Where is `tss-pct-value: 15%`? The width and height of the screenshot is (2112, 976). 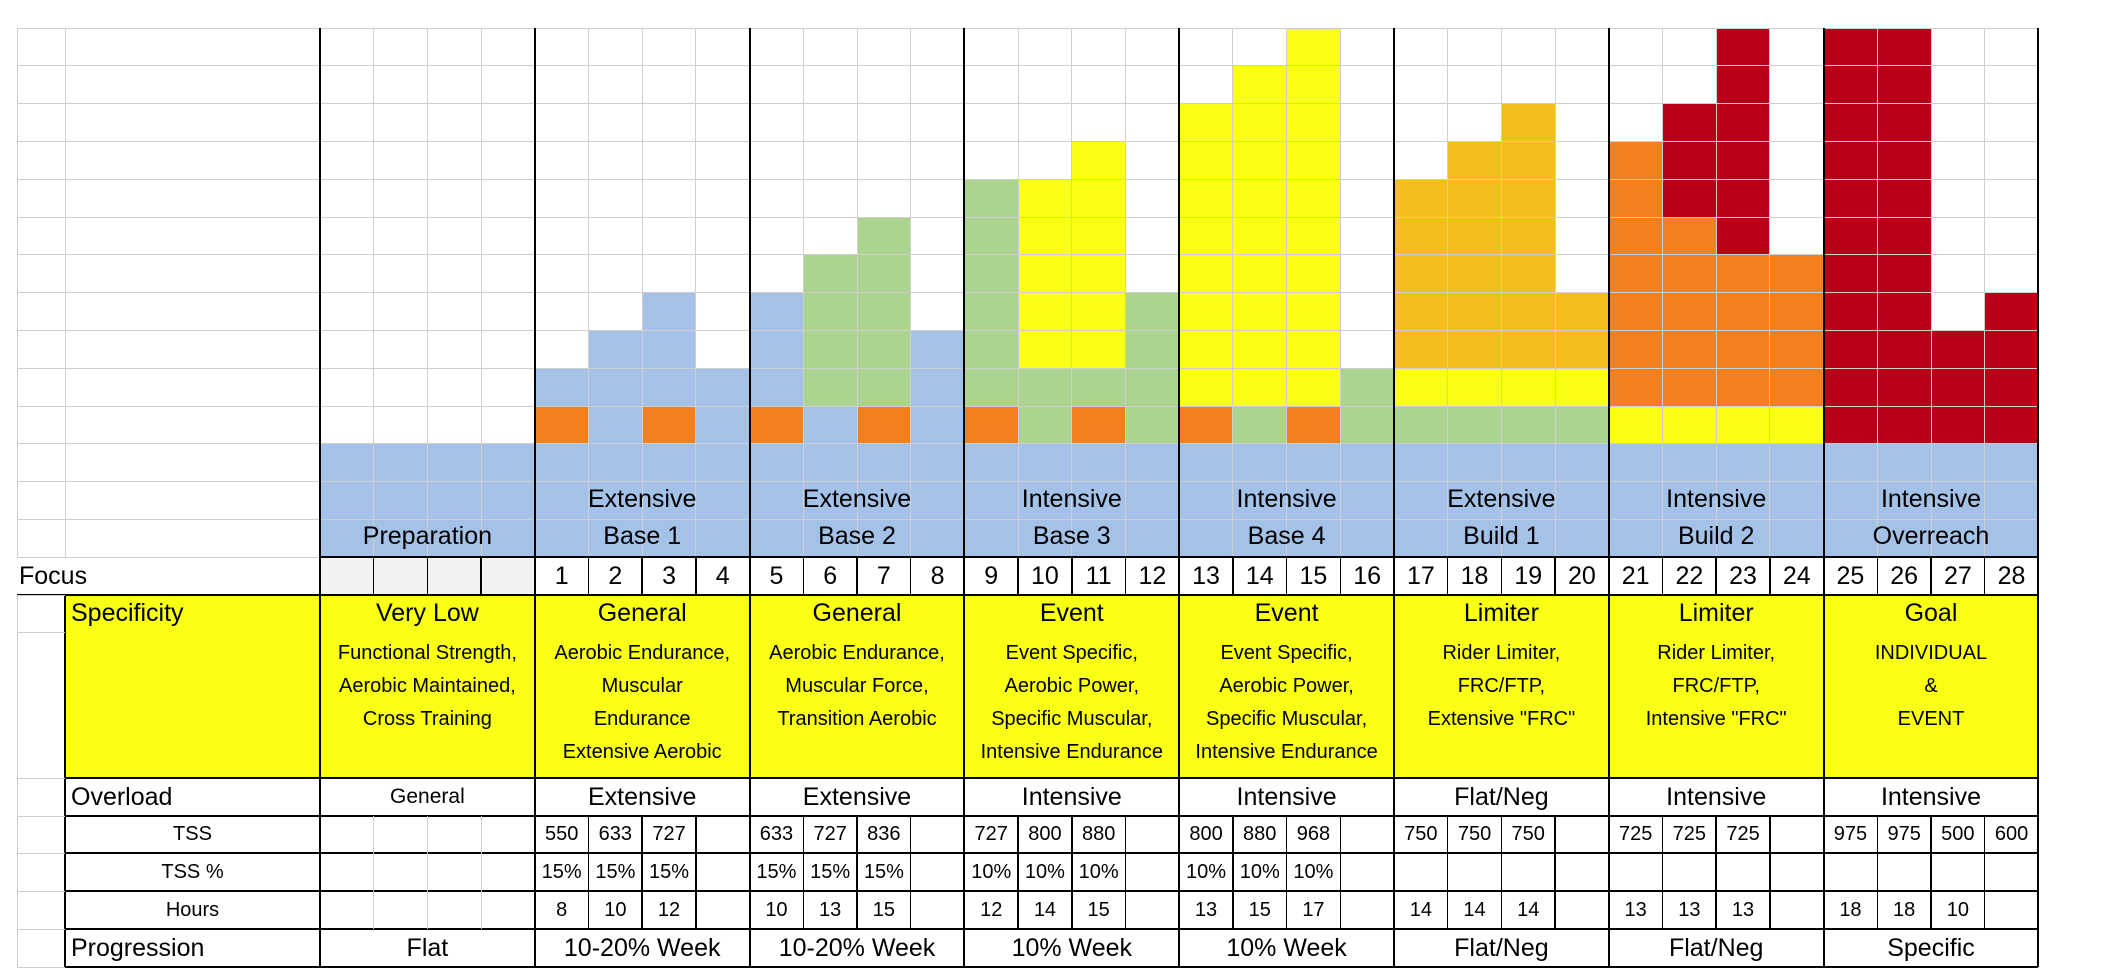 tss-pct-value: 15% is located at coordinates (669, 871).